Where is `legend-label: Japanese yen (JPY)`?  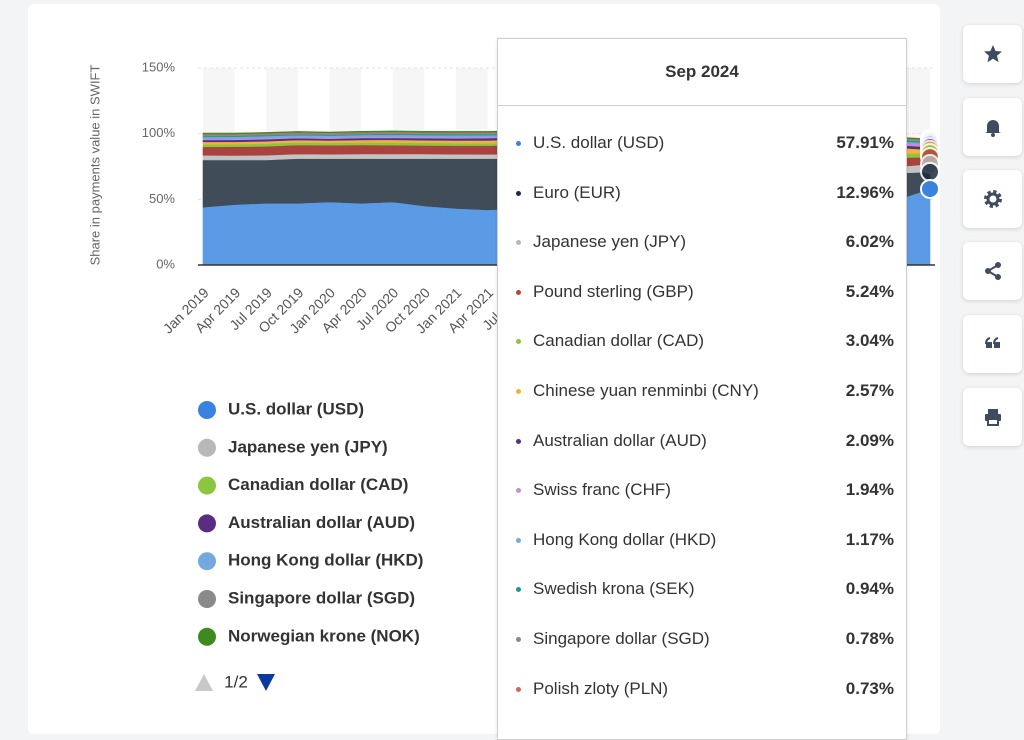
legend-label: Japanese yen (JPY) is located at coordinates (308, 446).